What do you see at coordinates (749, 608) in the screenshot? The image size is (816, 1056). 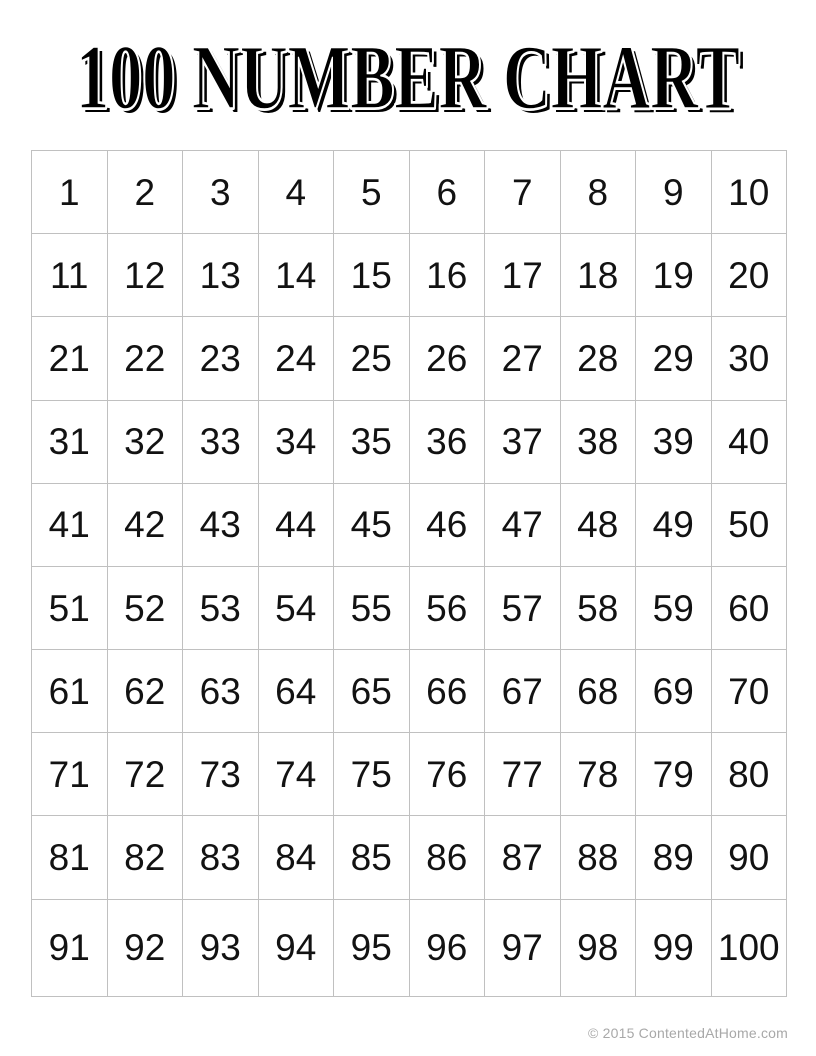 I see `grid-cell-60: 60` at bounding box center [749, 608].